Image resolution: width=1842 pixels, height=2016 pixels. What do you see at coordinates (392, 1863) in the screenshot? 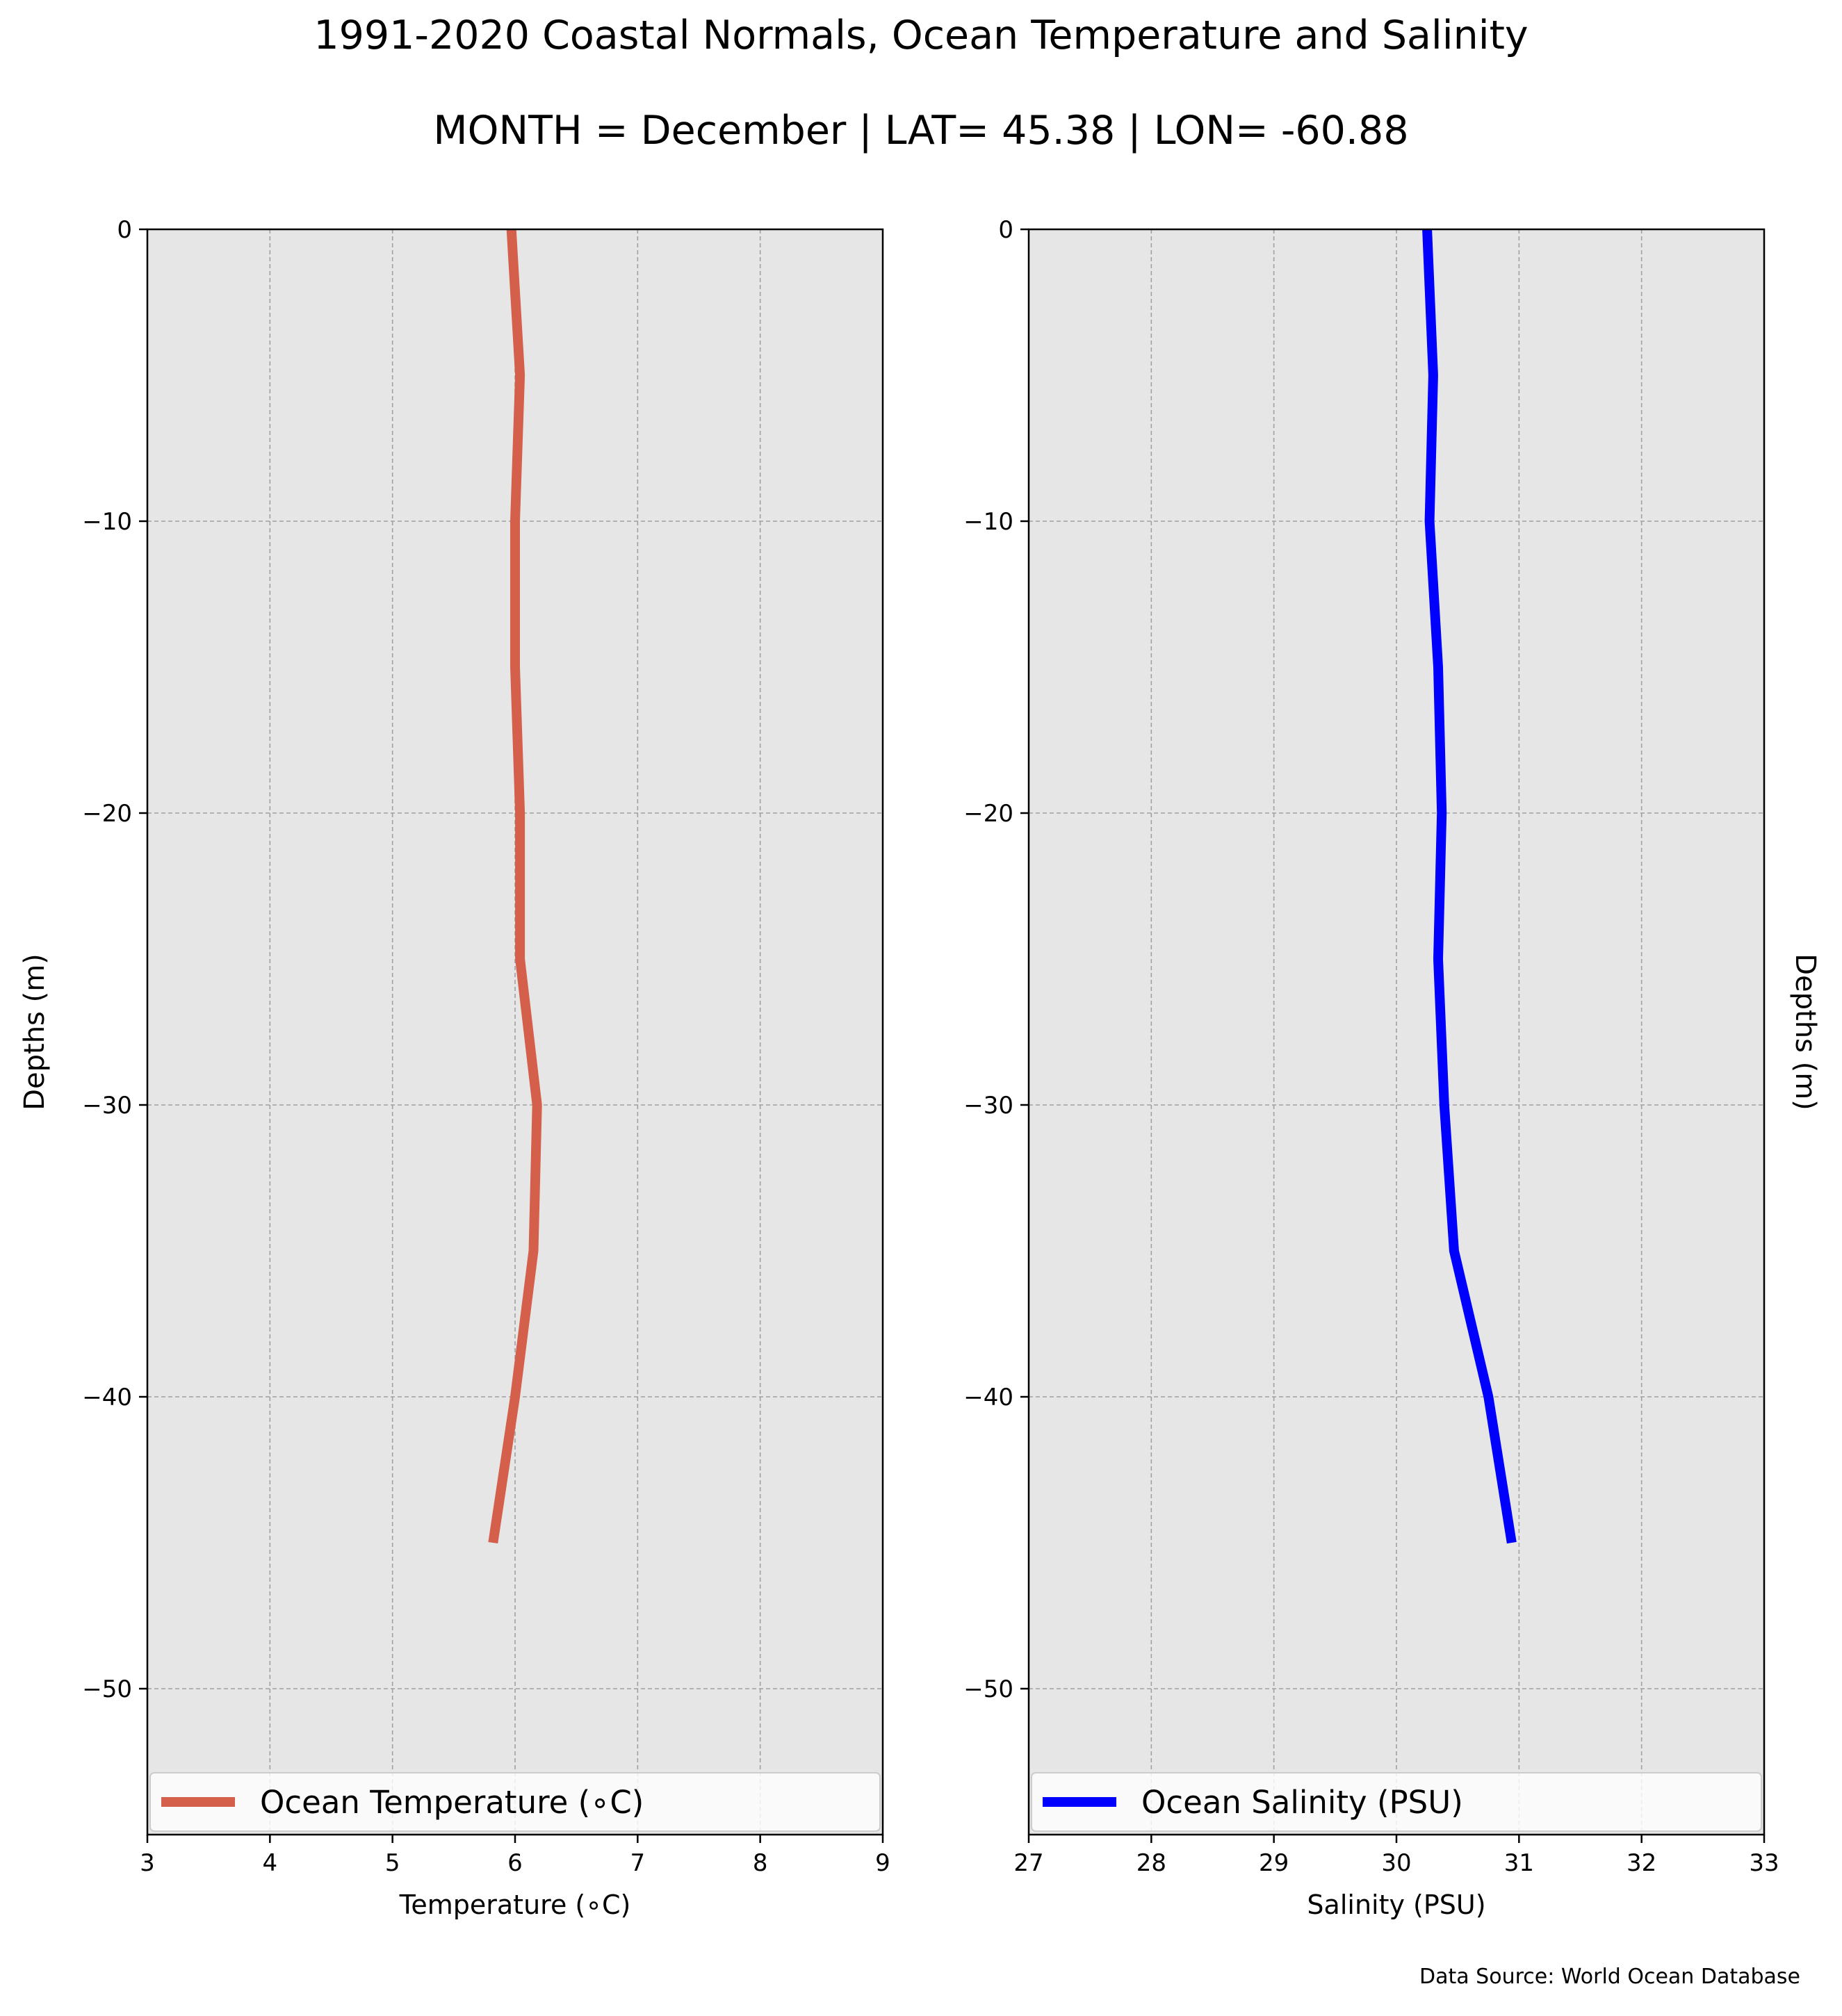
I see `temperature-xtick-label: 5` at bounding box center [392, 1863].